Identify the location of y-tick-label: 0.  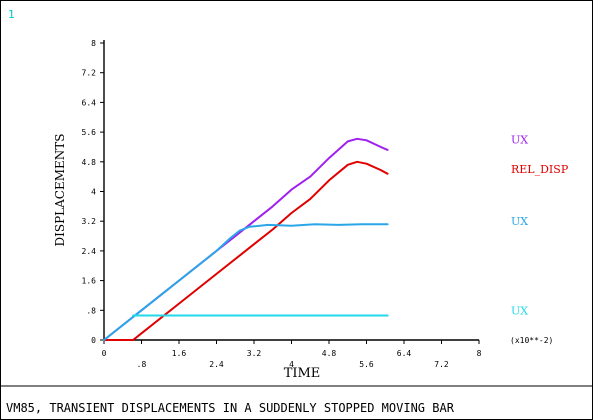
(93, 340).